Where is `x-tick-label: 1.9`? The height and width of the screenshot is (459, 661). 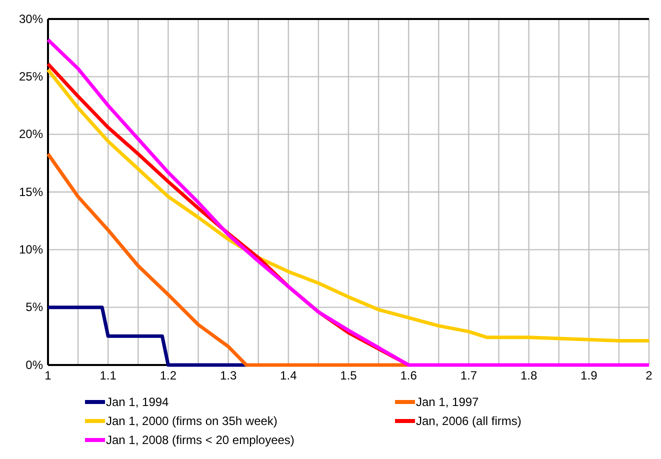
x-tick-label: 1.9 is located at coordinates (589, 375).